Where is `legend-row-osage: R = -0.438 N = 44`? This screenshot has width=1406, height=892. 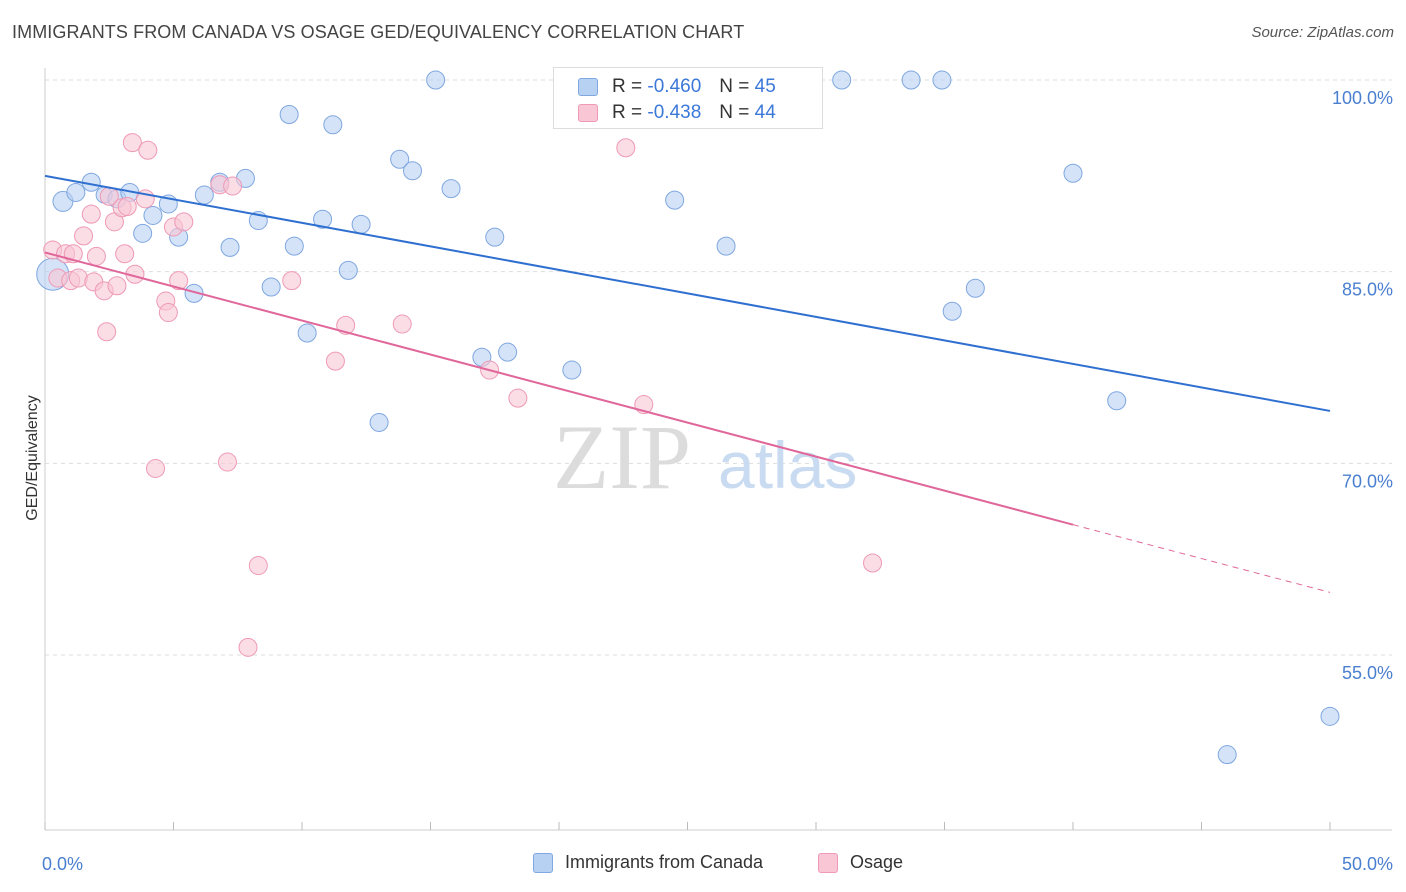 legend-row-osage: R = -0.438 N = 44 is located at coordinates (677, 113).